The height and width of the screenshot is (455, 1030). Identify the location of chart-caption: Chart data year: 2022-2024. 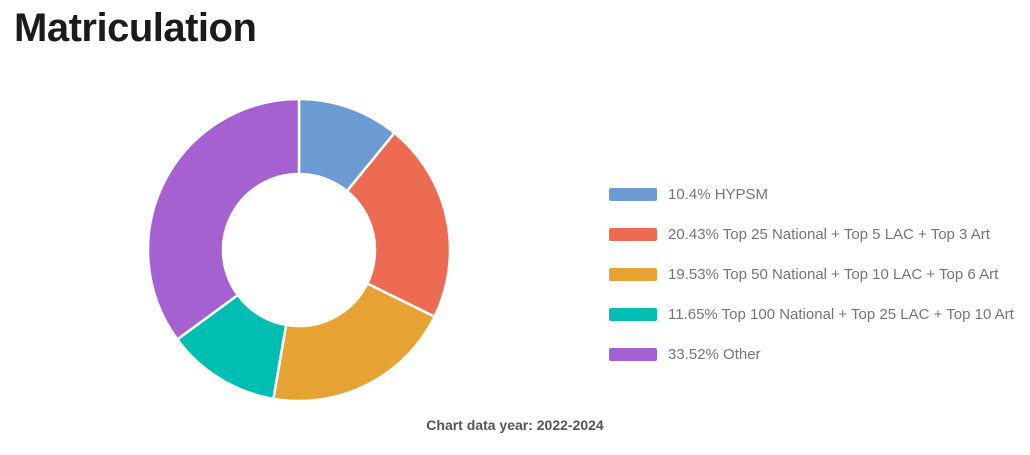
(515, 425).